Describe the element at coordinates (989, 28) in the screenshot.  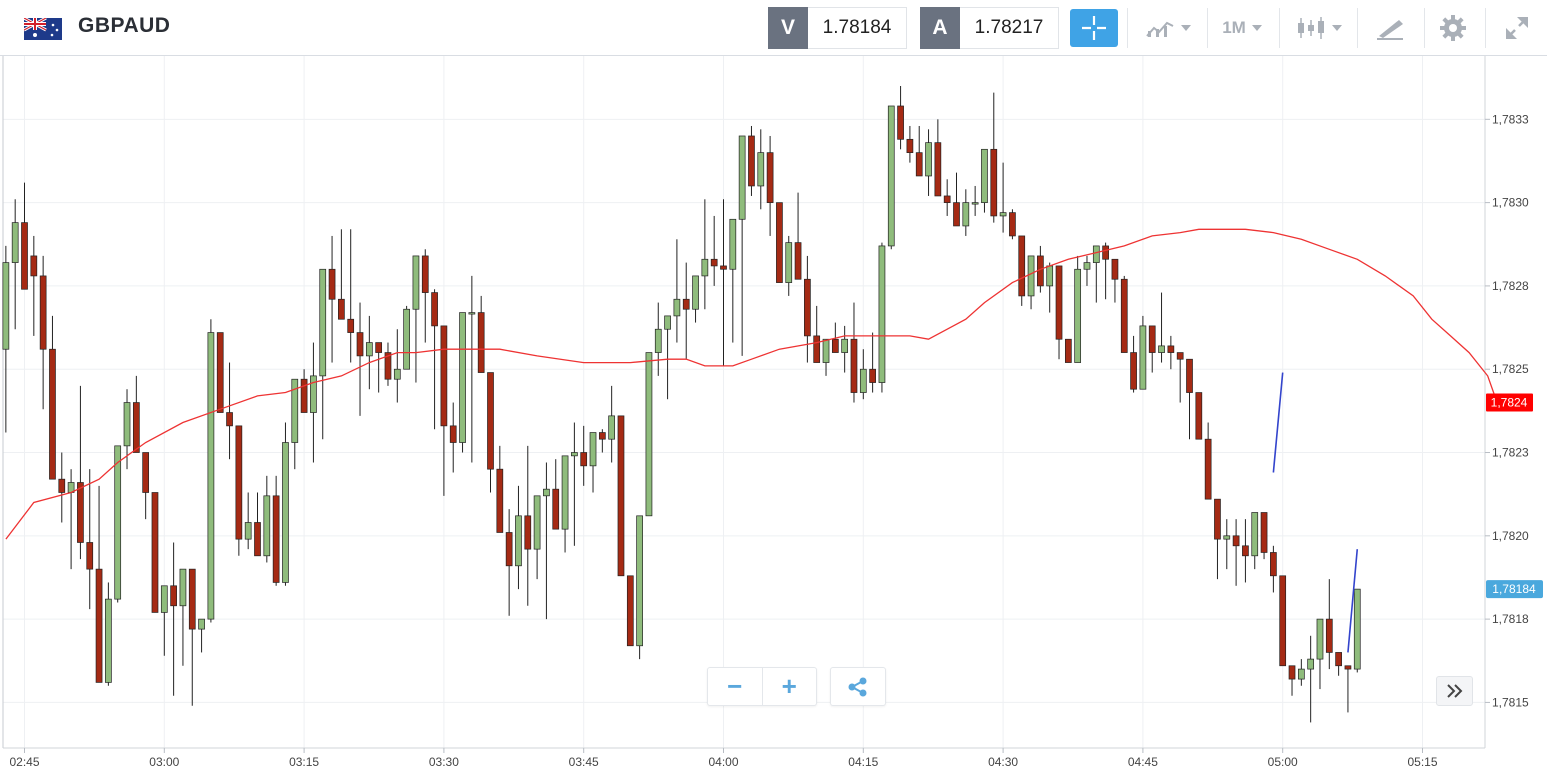
I see `ask-quote: A 1.78217` at that location.